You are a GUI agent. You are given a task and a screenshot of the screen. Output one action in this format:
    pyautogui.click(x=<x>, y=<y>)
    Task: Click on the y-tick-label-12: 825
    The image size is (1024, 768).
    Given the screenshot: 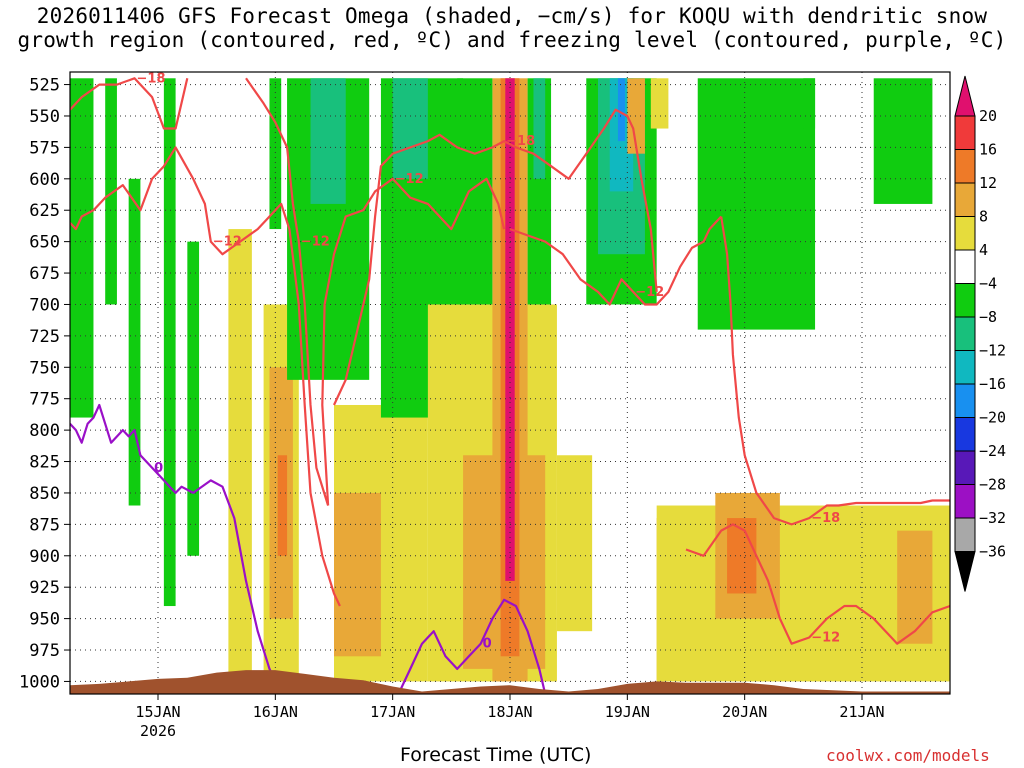 What is the action you would take?
    pyautogui.click(x=44, y=463)
    